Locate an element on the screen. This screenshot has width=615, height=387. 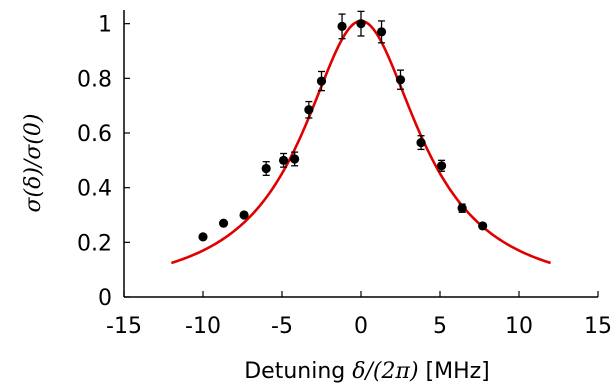
x-tick-label: 10 is located at coordinates (519, 326).